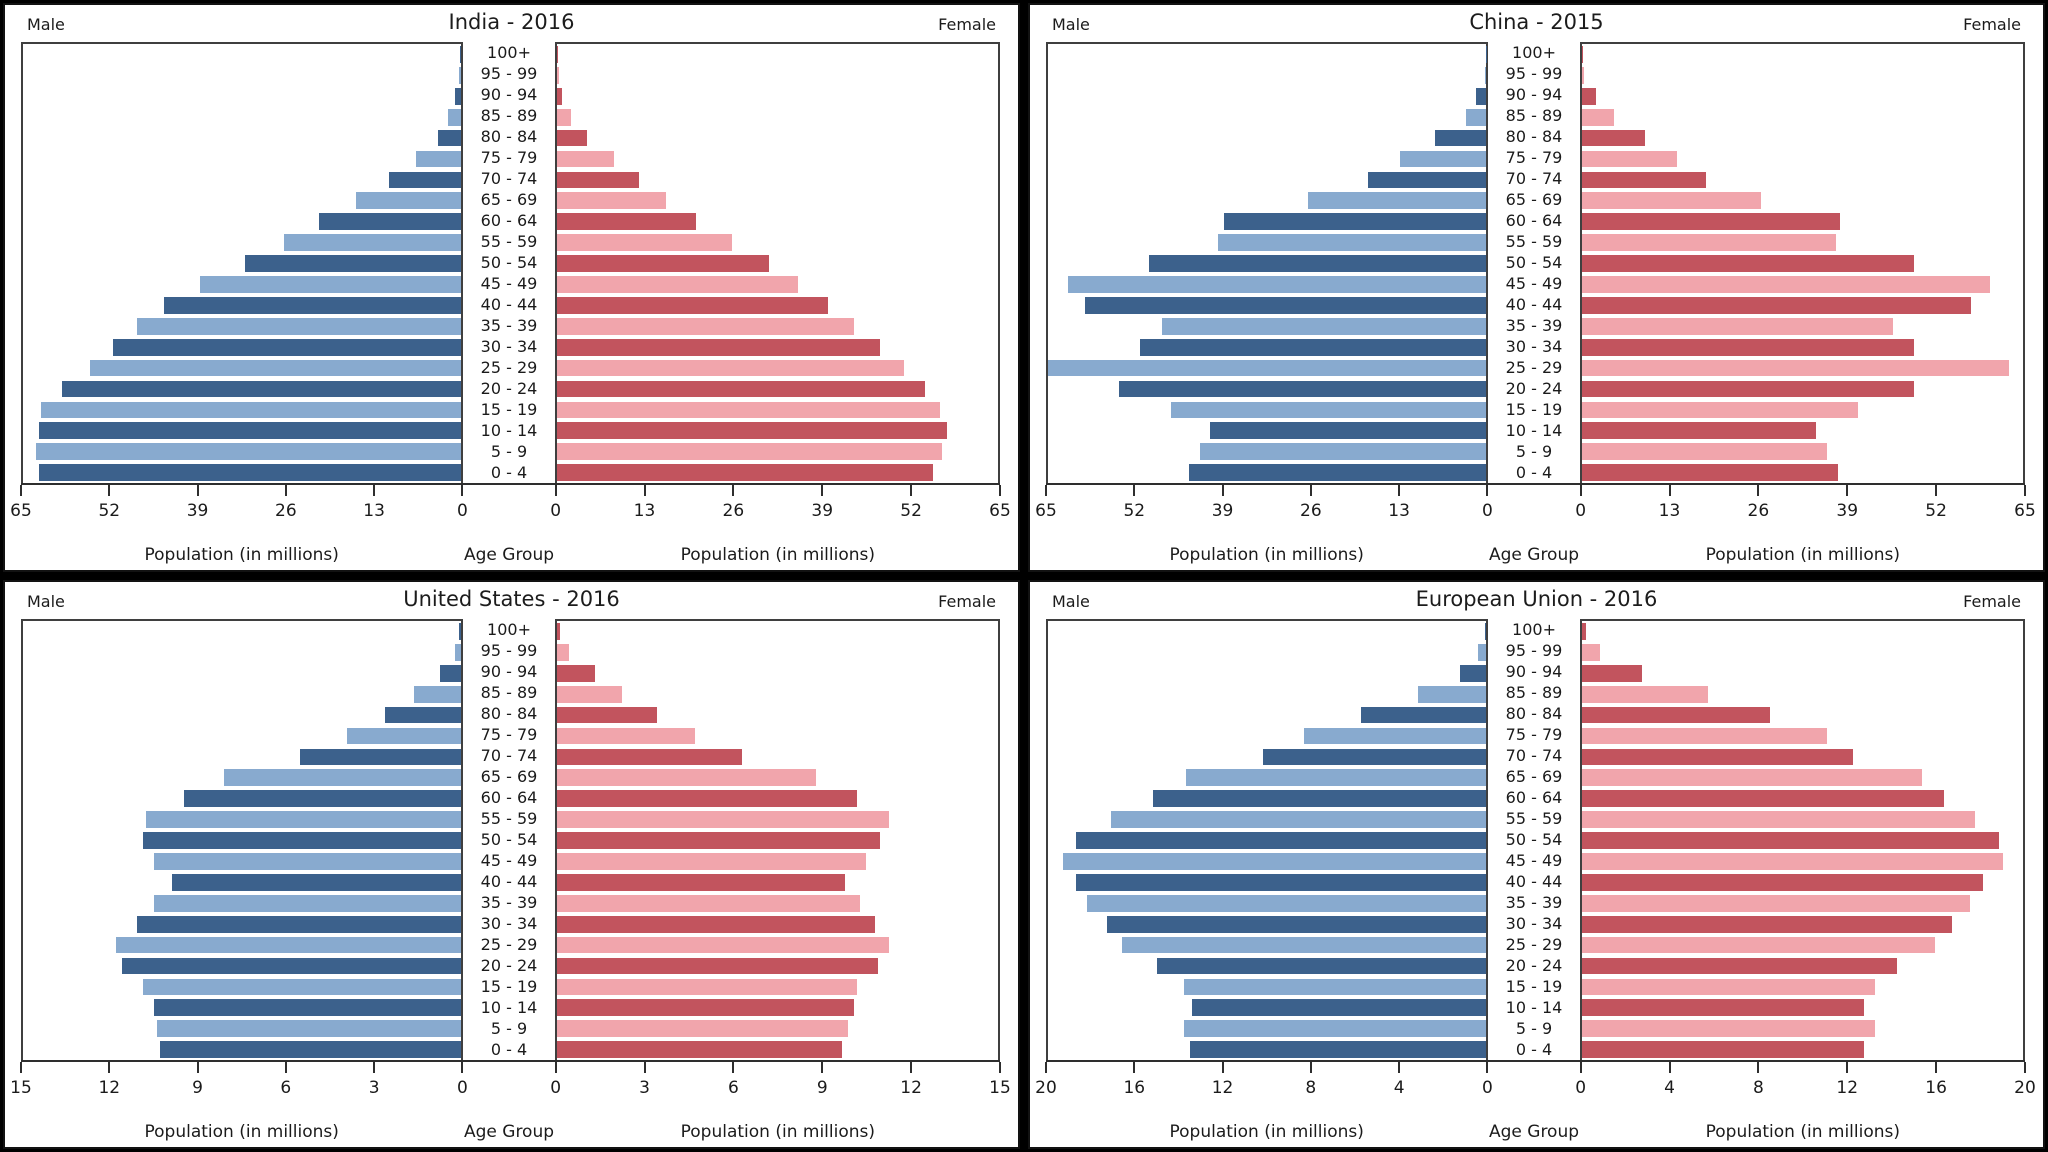 This screenshot has height=1152, width=2048. I want to click on chart-title: China - 2015, so click(1536, 22).